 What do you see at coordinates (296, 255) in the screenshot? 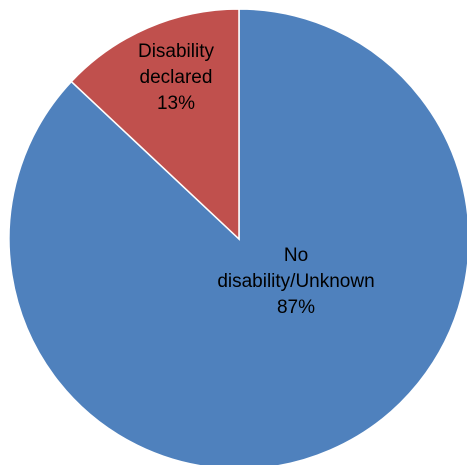
I see `slice-label-line: No` at bounding box center [296, 255].